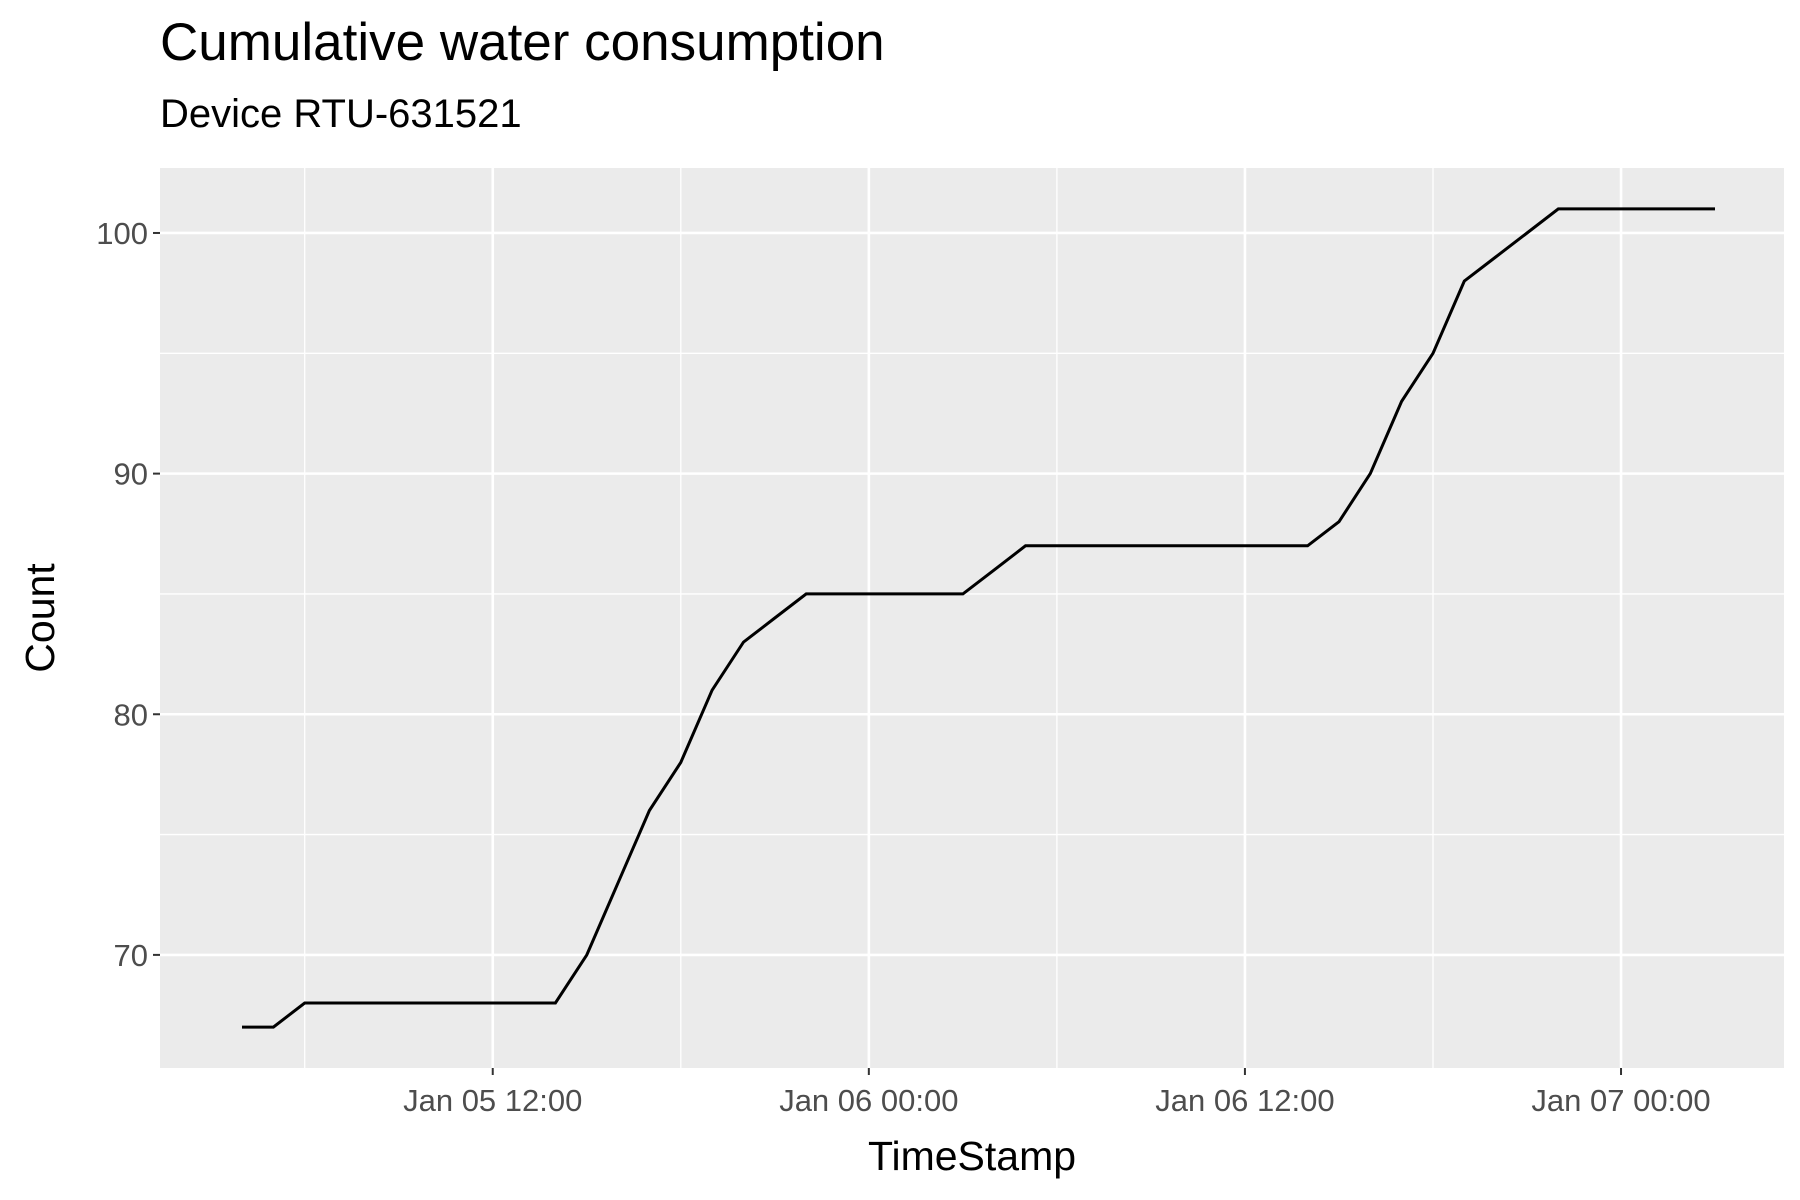 Image resolution: width=1800 pixels, height=1200 pixels. Describe the element at coordinates (122, 233) in the screenshot. I see `y-tick-label: 100` at that location.